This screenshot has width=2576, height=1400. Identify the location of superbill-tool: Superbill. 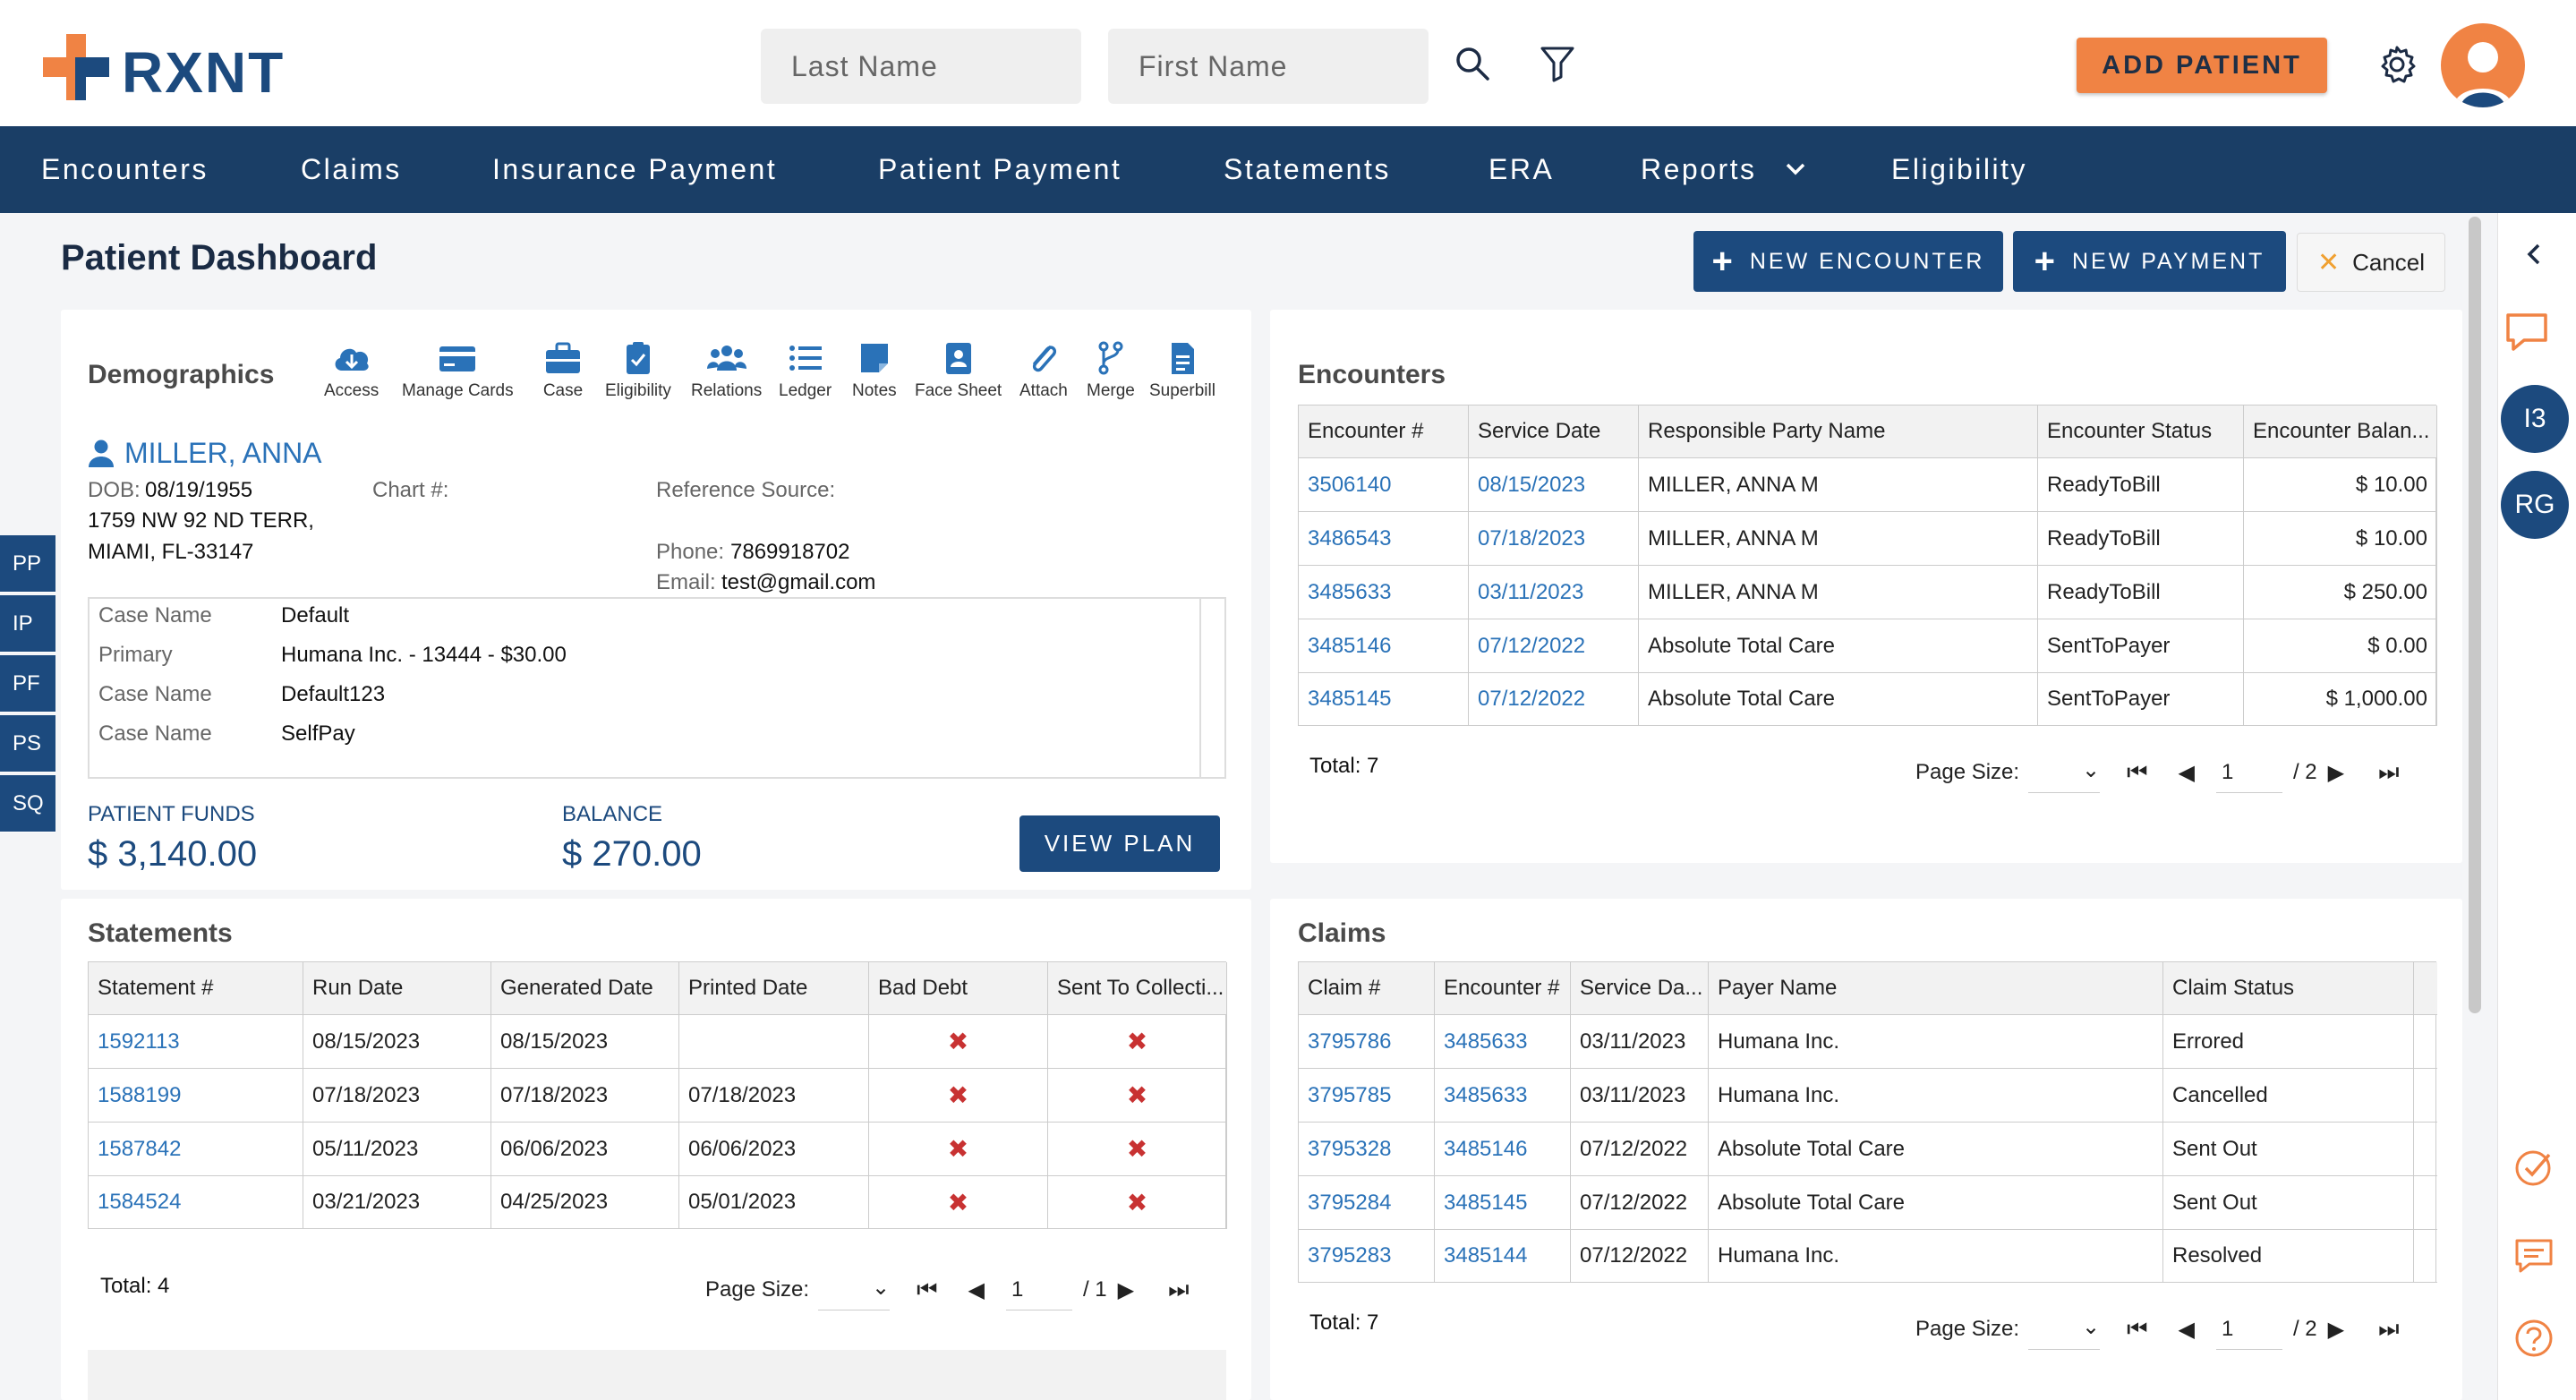
(1182, 370).